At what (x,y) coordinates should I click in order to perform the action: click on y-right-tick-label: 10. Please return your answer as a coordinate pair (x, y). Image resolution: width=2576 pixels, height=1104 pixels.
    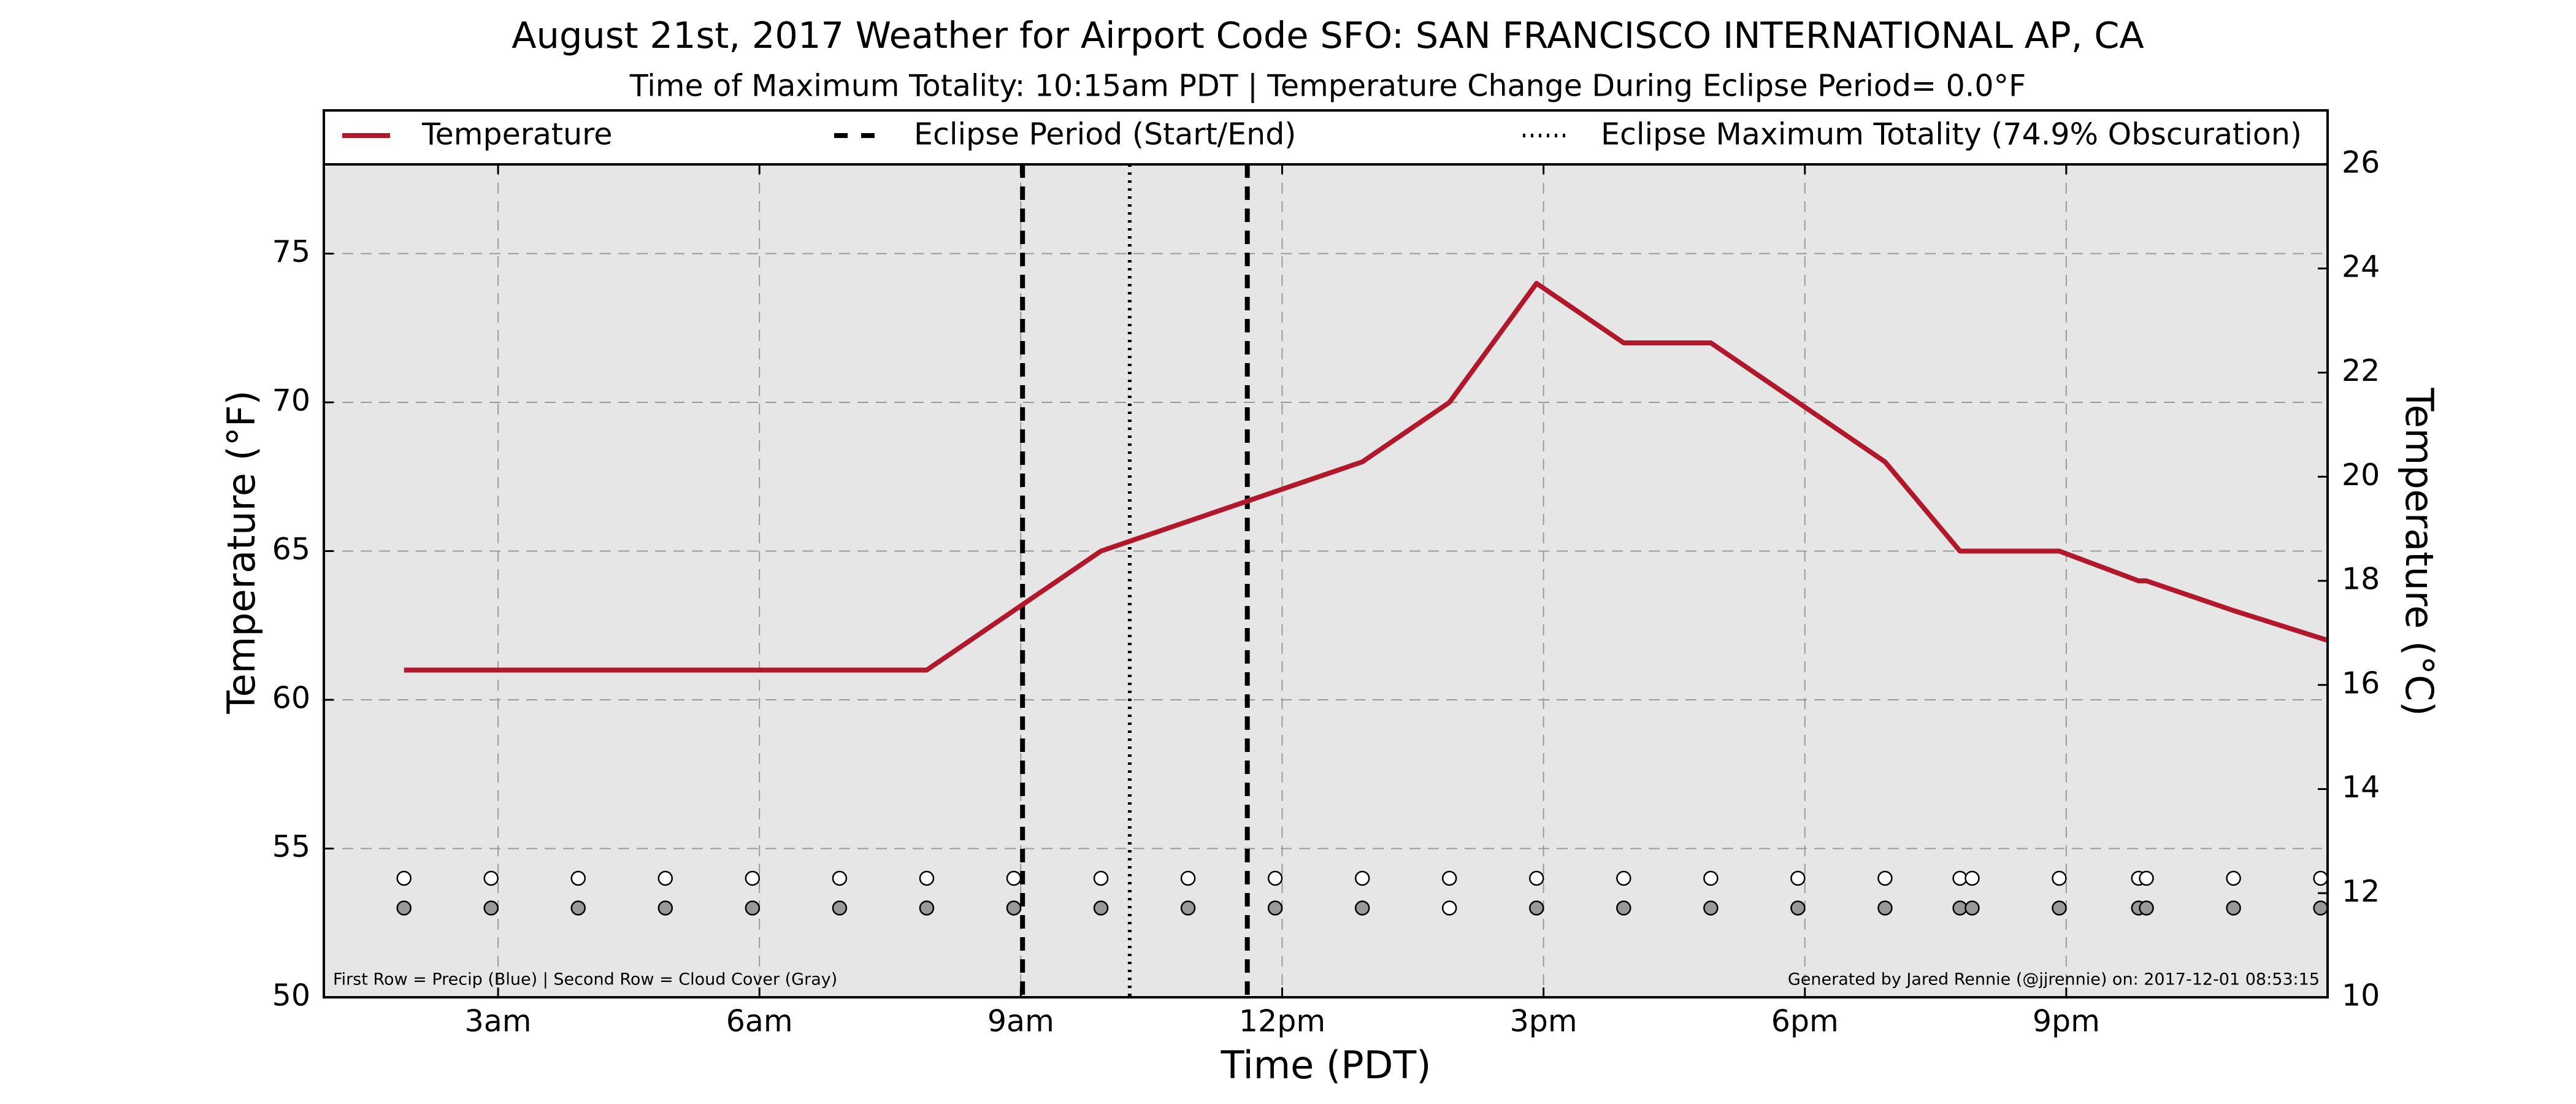
    Looking at the image, I should click on (2361, 995).